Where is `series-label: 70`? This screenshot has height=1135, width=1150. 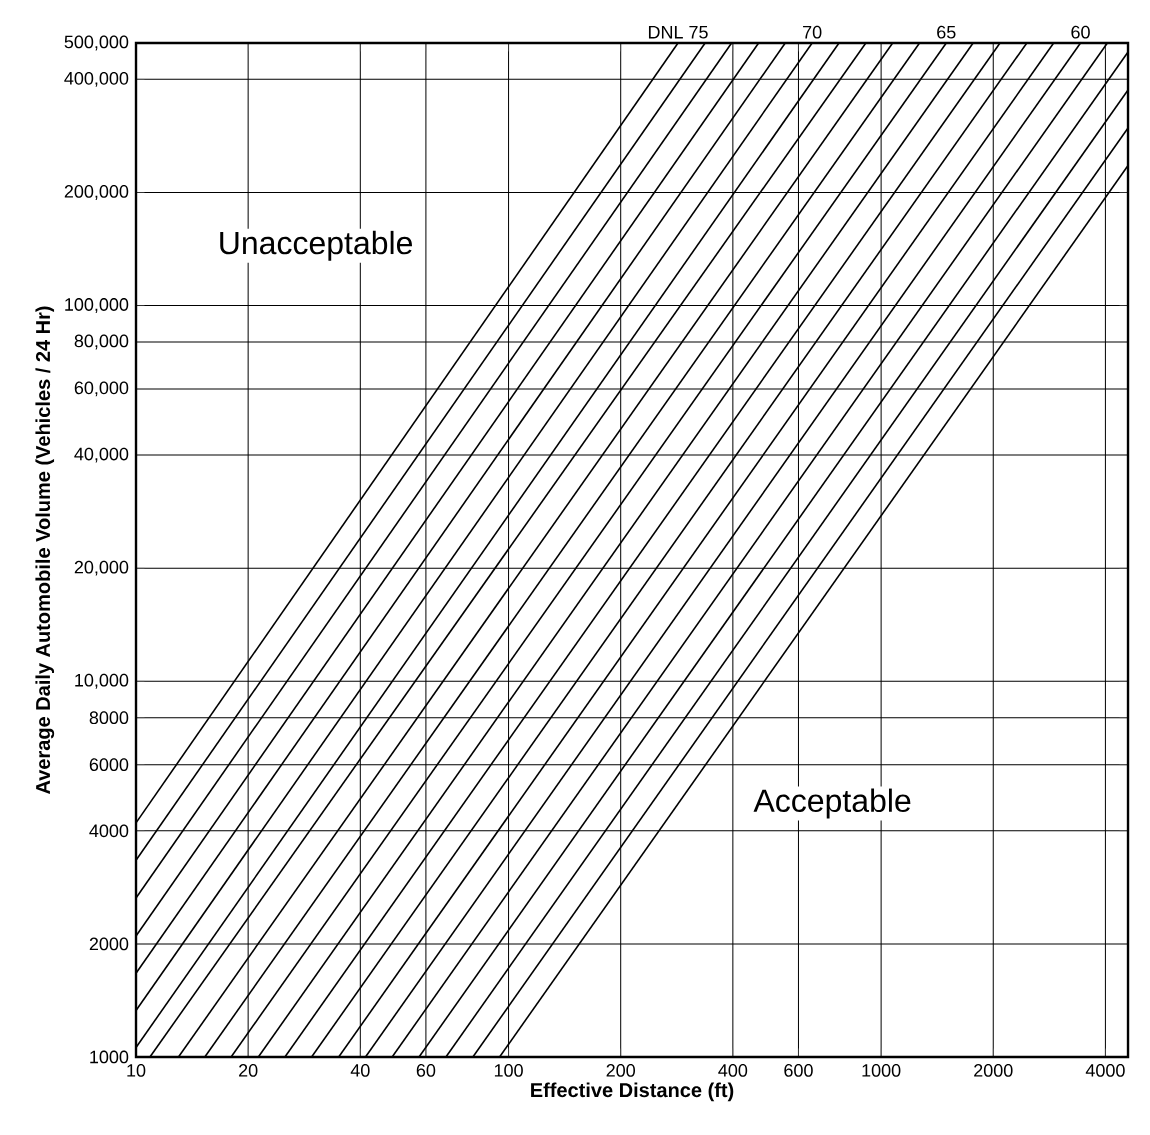 series-label: 70 is located at coordinates (812, 32).